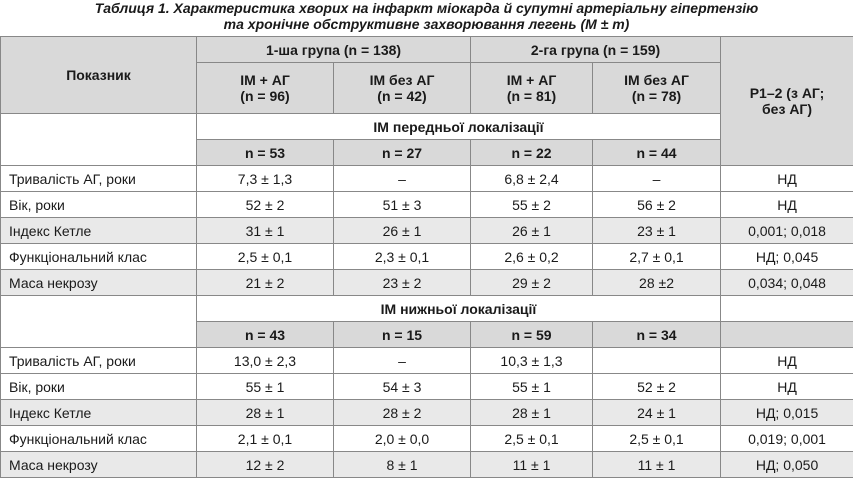 The height and width of the screenshot is (502, 853). I want to click on subgroup-header: ІМ + АГ (n = 81), so click(532, 88).